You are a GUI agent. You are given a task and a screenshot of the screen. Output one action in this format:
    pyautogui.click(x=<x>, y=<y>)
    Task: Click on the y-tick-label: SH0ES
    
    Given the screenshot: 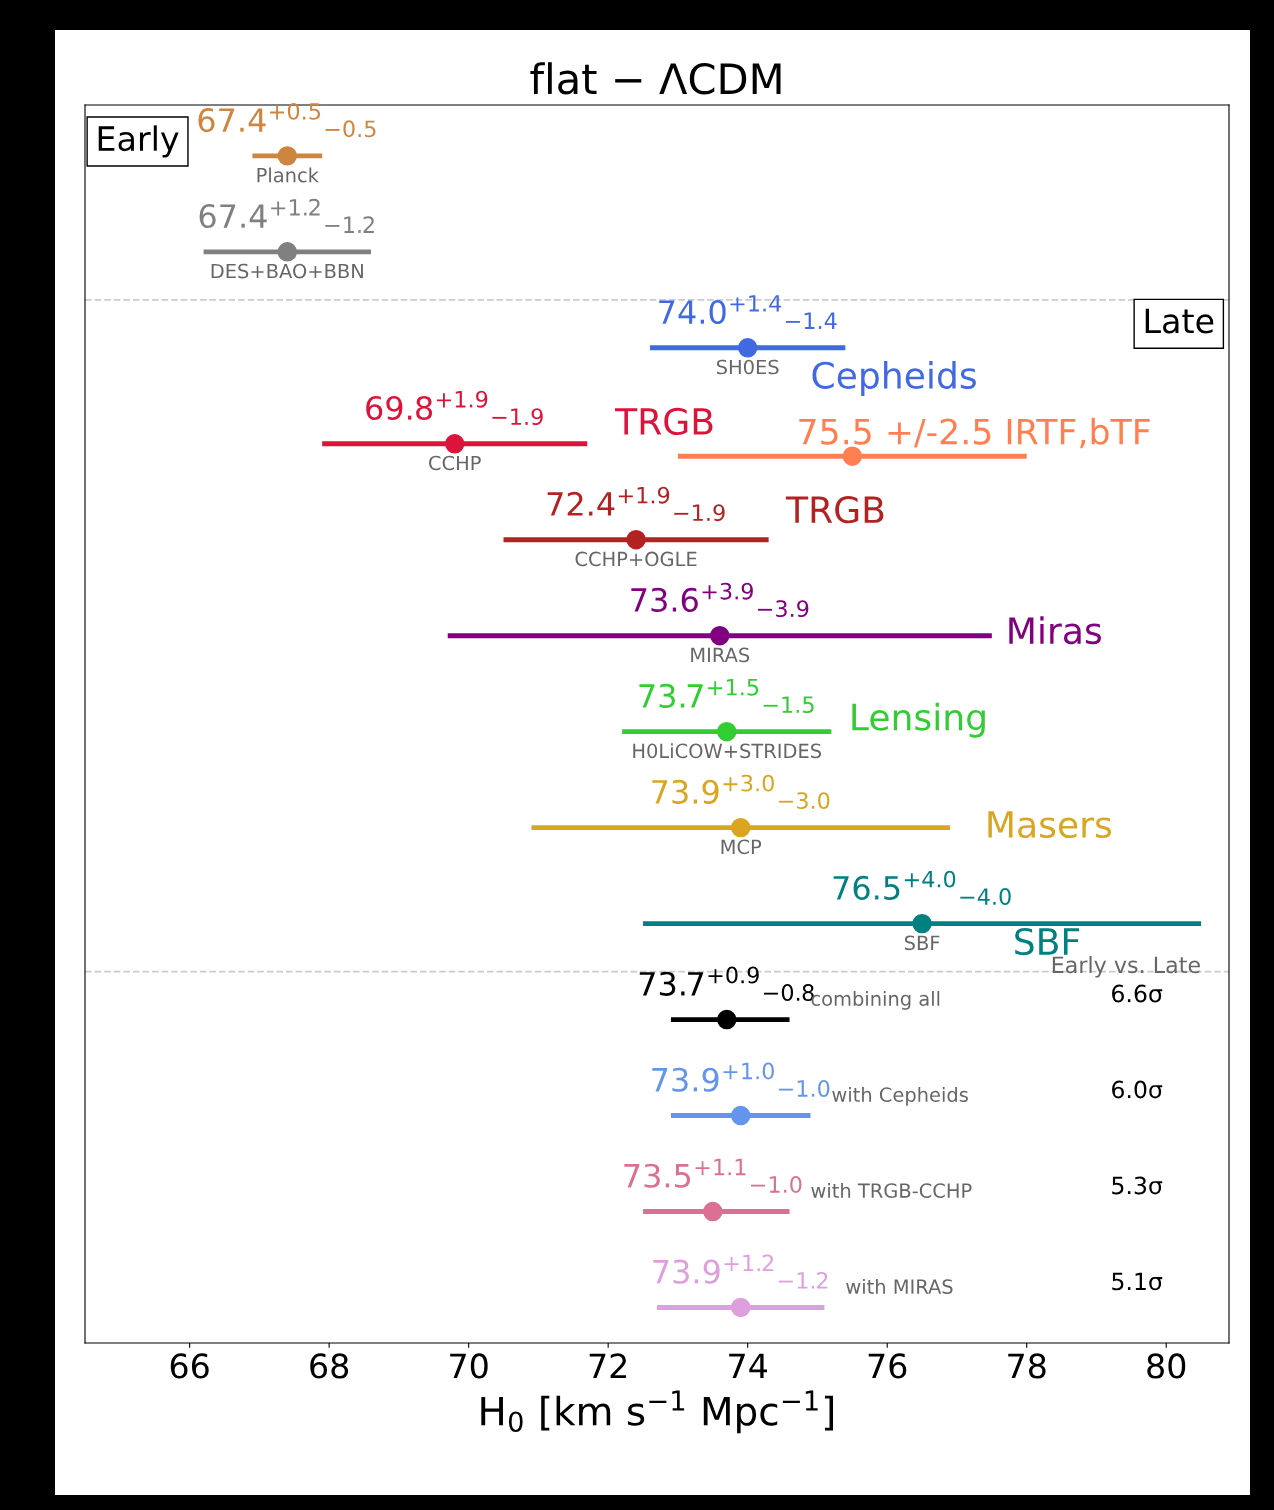 What is the action you would take?
    pyautogui.click(x=747, y=367)
    